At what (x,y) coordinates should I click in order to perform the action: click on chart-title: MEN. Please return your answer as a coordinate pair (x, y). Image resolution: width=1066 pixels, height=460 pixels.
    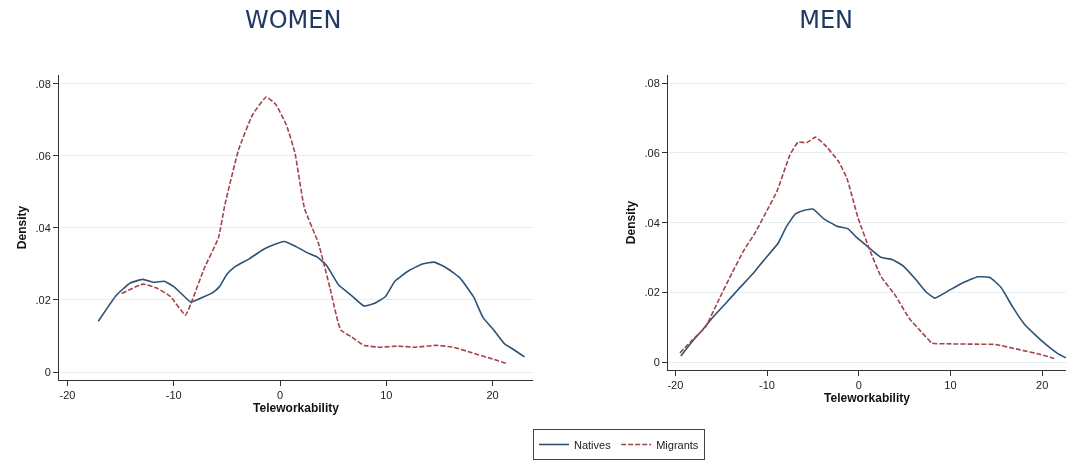
    Looking at the image, I should click on (826, 20).